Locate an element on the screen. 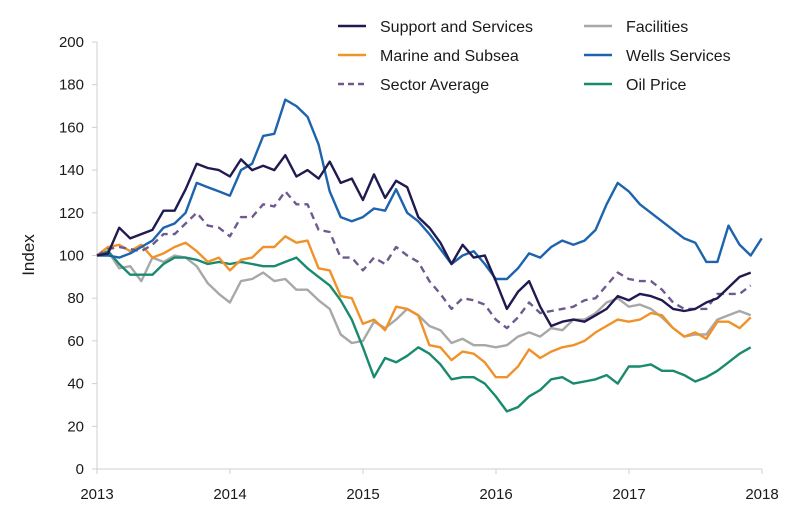 The width and height of the screenshot is (800, 522). y-tick-label: 140 is located at coordinates (71, 170).